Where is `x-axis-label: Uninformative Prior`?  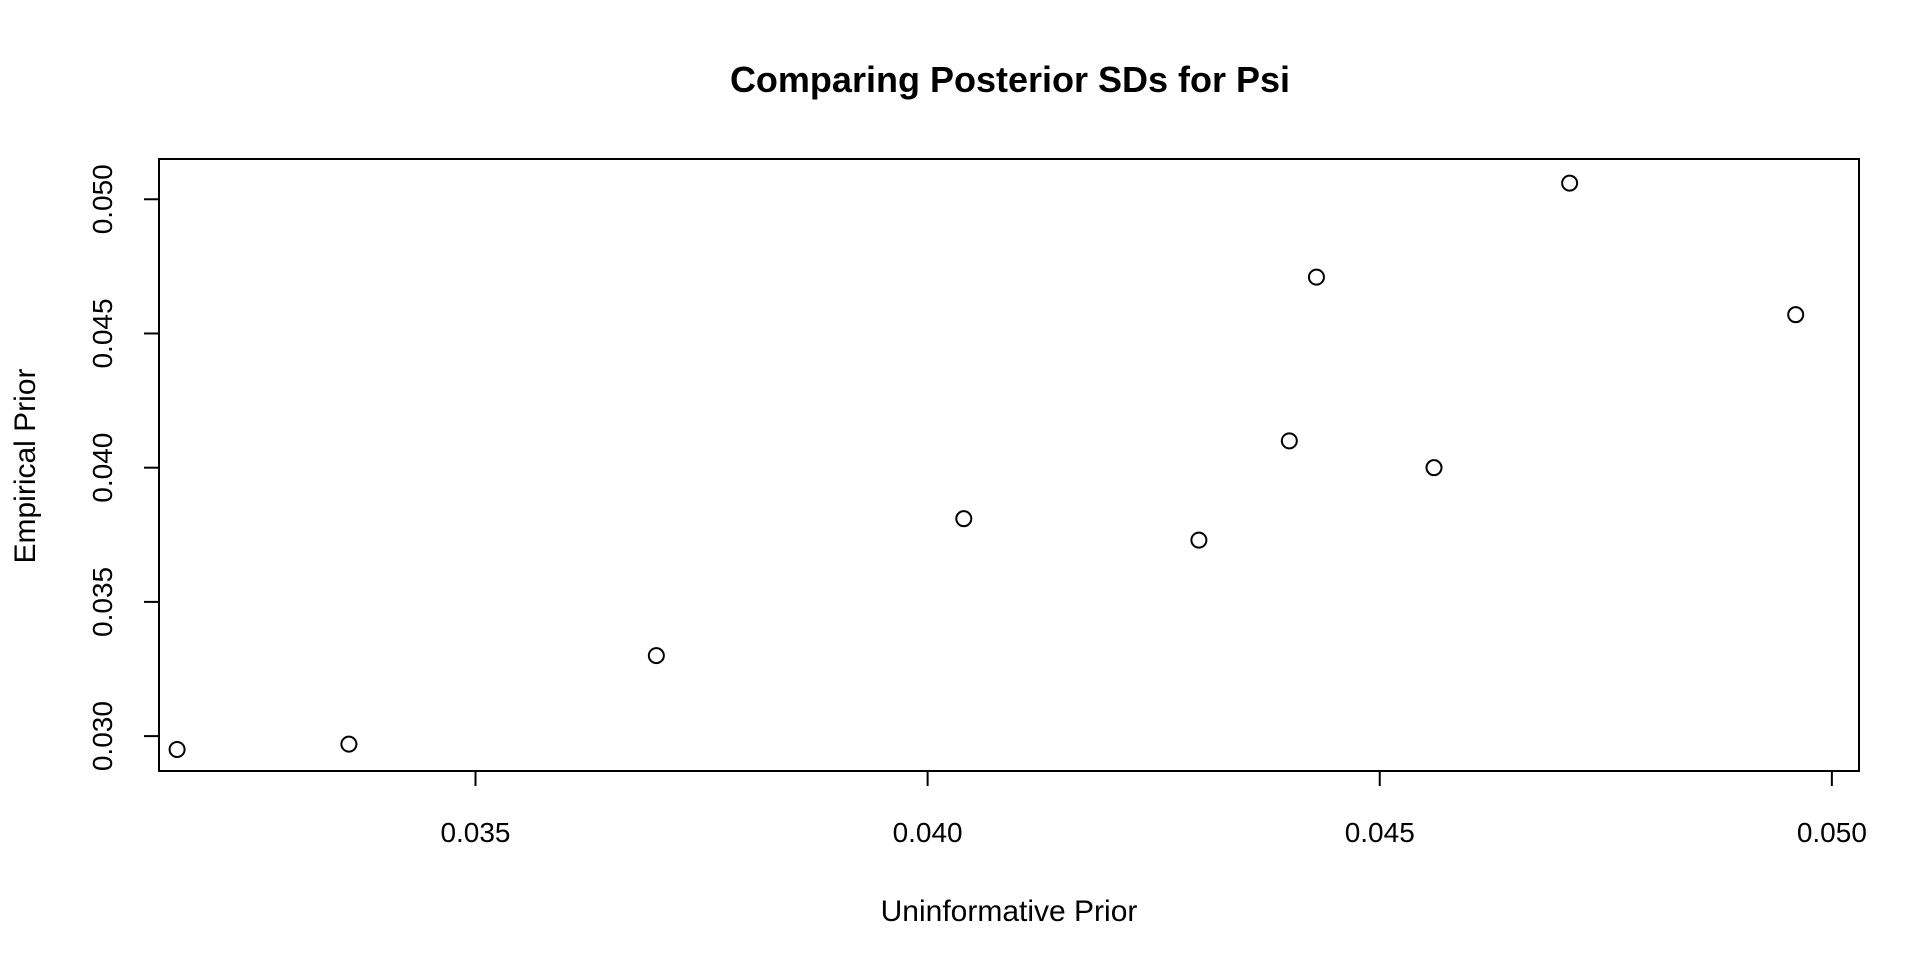 x-axis-label: Uninformative Prior is located at coordinates (1009, 911).